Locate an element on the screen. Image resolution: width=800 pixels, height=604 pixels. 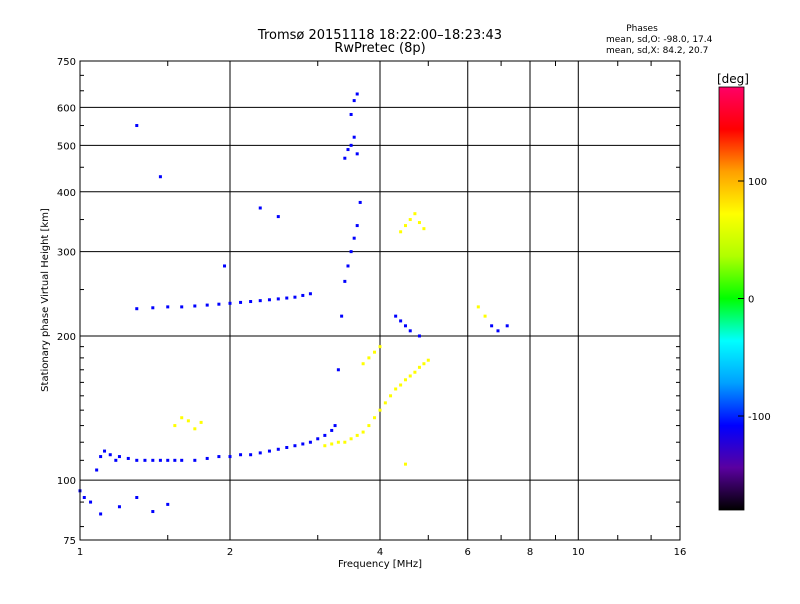
y-tick-label: 750 is located at coordinates (66, 62).